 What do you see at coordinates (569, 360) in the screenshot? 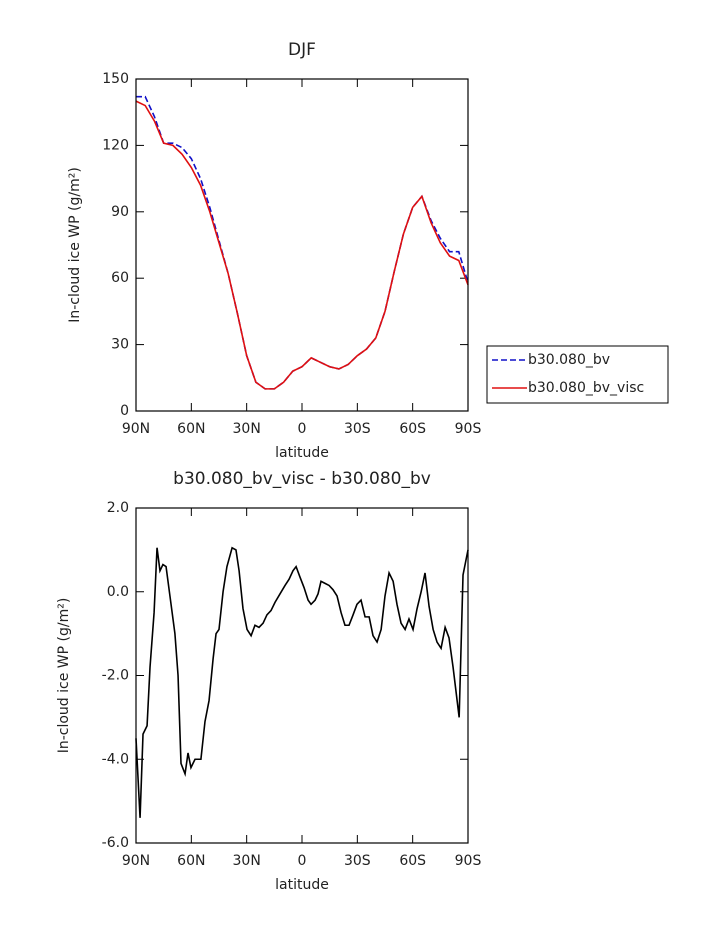
I see `legend-label: b30.080_bv` at bounding box center [569, 360].